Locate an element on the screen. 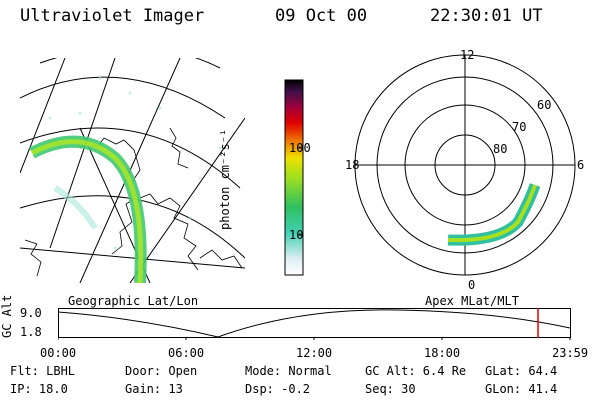  colorbar is located at coordinates (294, 177).